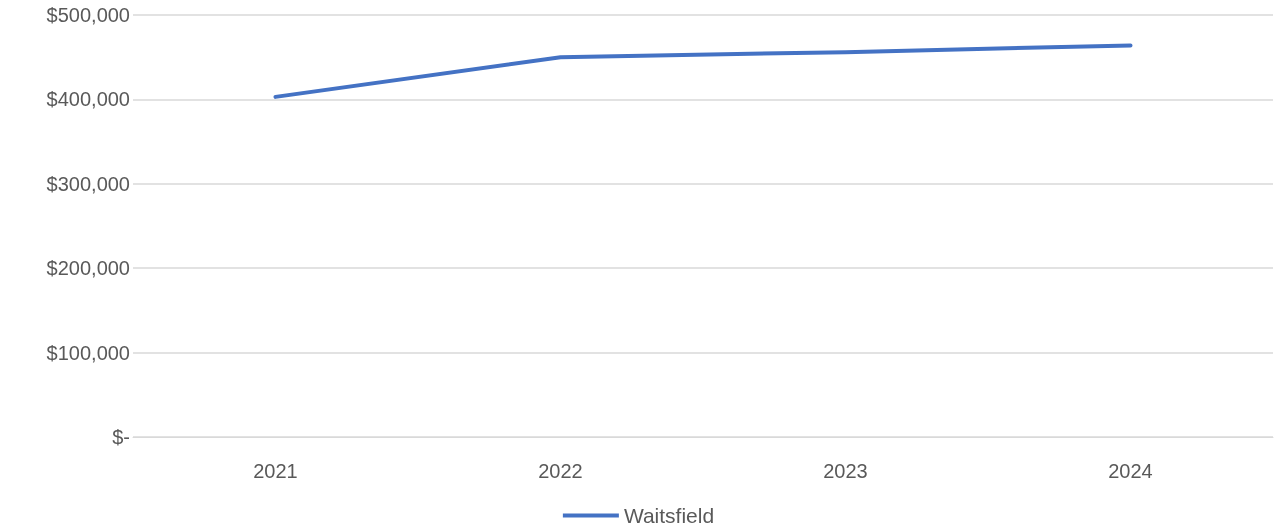 The height and width of the screenshot is (531, 1277). I want to click on y-tick-label: $200,000, so click(88, 268).